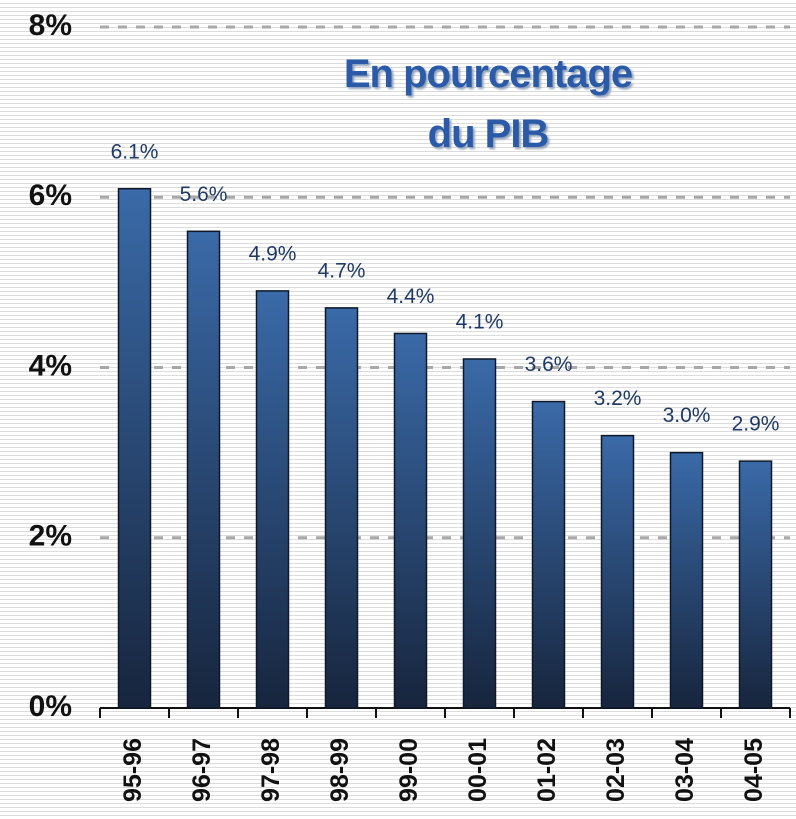 This screenshot has height=819, width=796. Describe the element at coordinates (50, 706) in the screenshot. I see `y-tick-label: 0%` at that location.